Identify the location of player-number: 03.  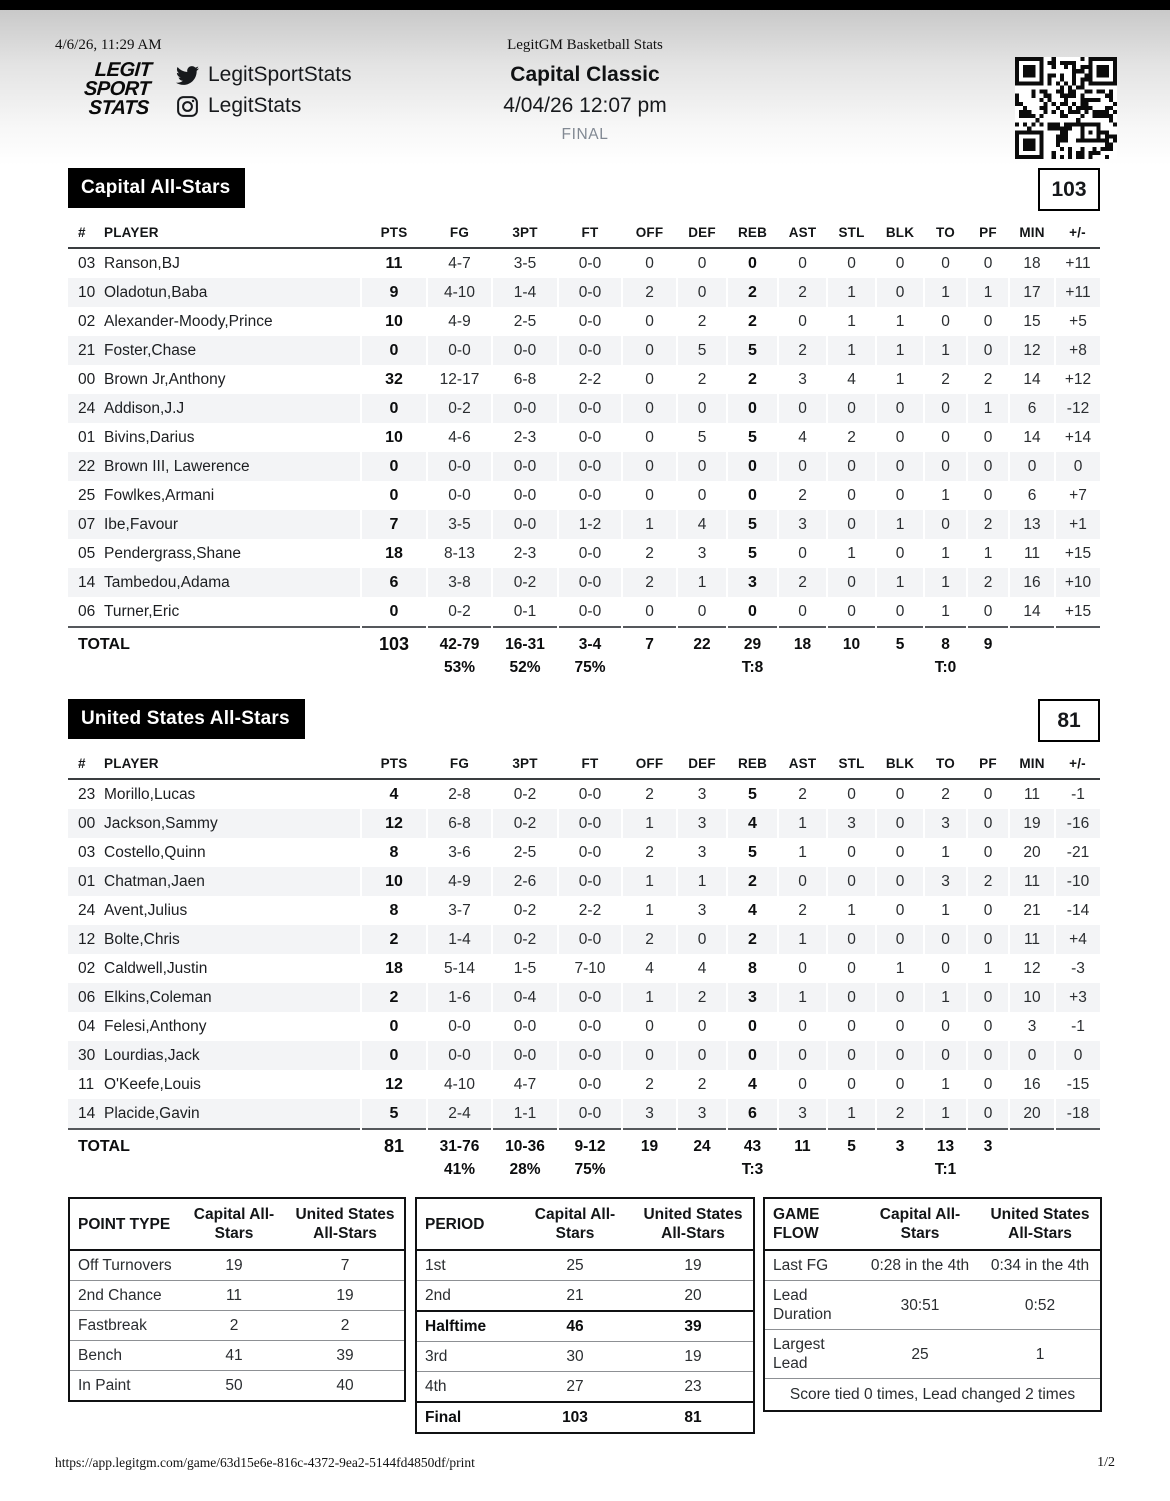
(87, 852).